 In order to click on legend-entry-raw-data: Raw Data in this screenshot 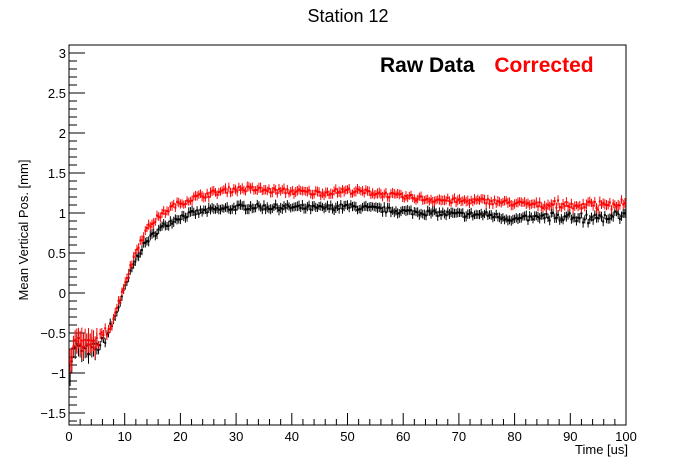, I will do `click(427, 65)`.